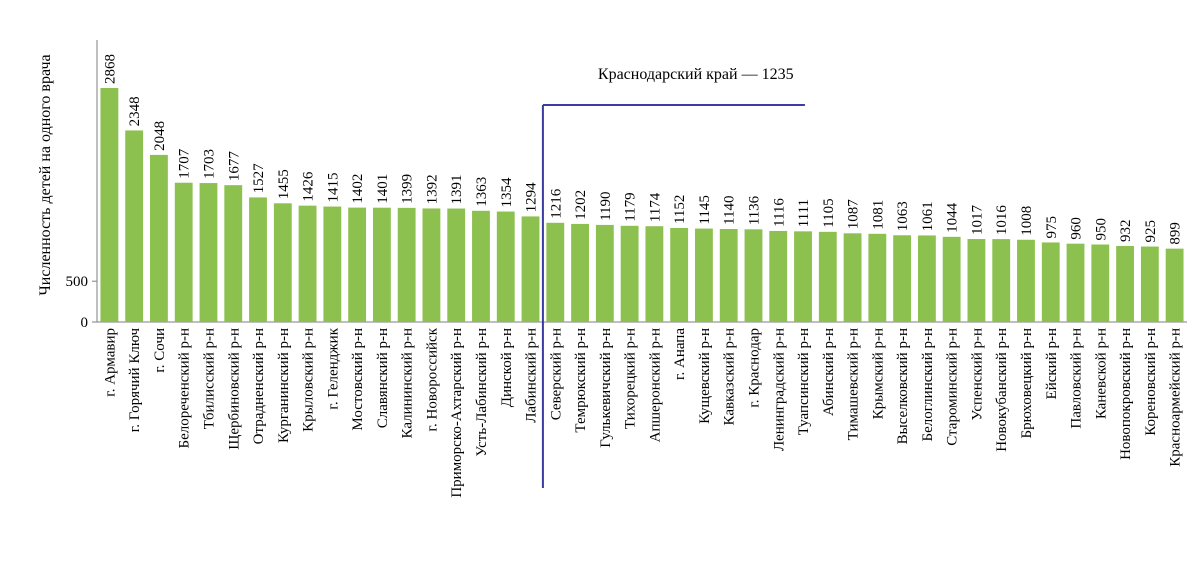 Image resolution: width=1200 pixels, height=587 pixels. I want to click on x-category-label: Калининский р-н, so click(408, 383).